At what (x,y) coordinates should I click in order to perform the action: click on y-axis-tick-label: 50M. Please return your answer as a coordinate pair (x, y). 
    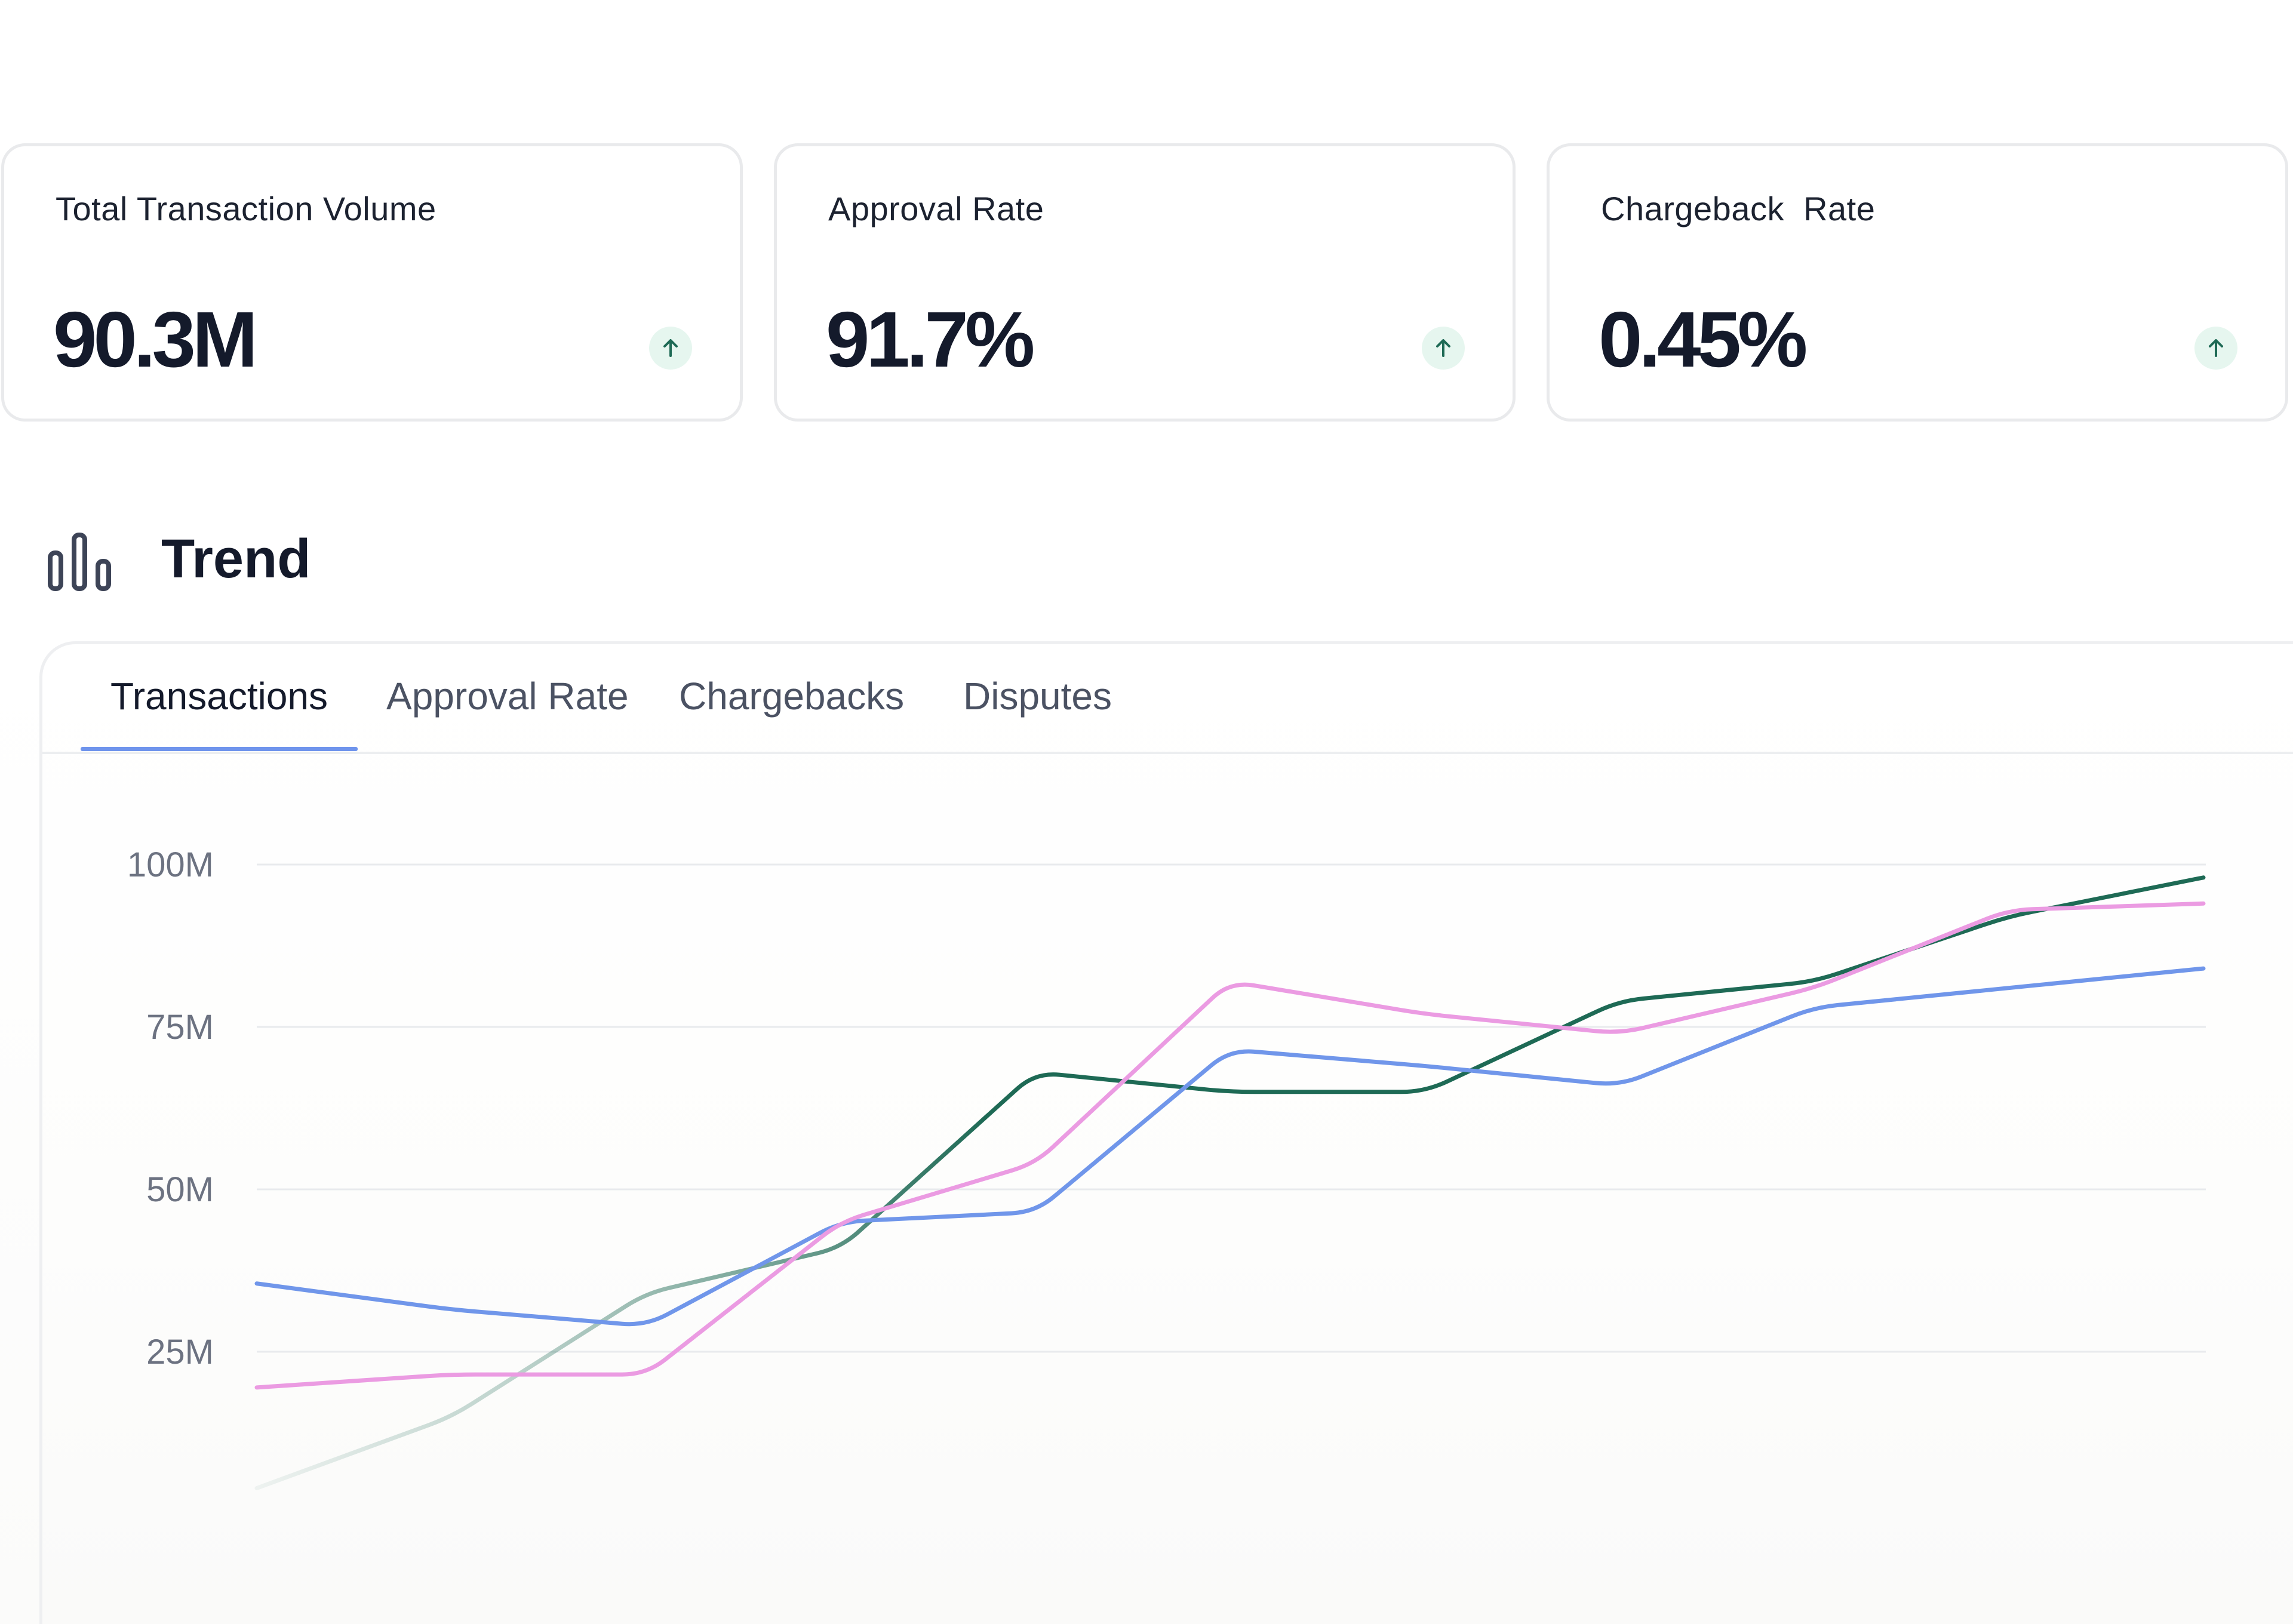
    Looking at the image, I should click on (180, 1189).